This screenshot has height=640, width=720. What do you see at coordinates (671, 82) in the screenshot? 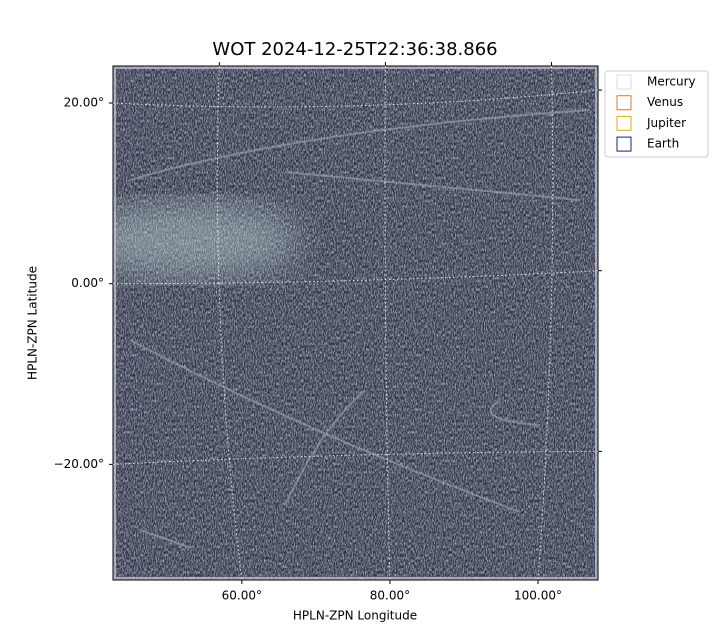
I see `legend-label: Mercury` at bounding box center [671, 82].